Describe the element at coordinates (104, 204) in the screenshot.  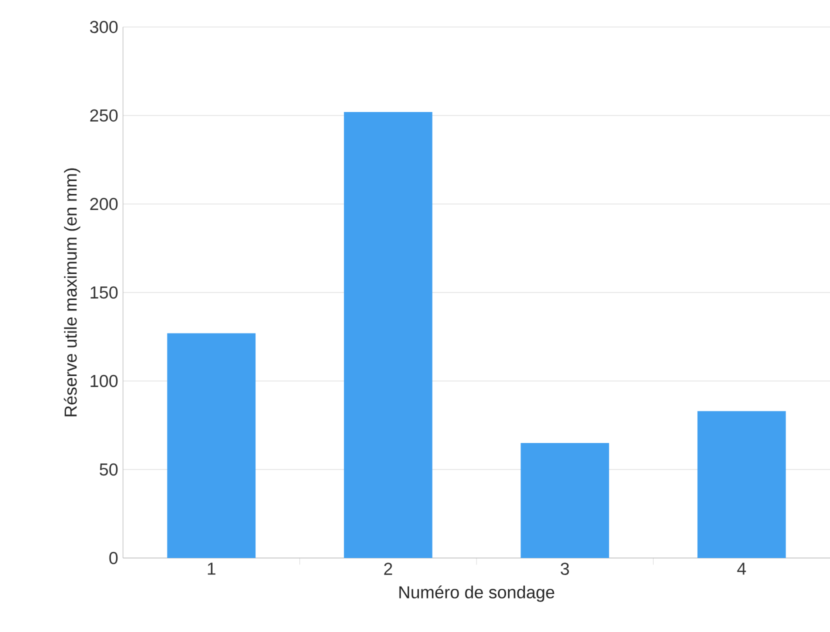
I see `y-tick-label: 200` at that location.